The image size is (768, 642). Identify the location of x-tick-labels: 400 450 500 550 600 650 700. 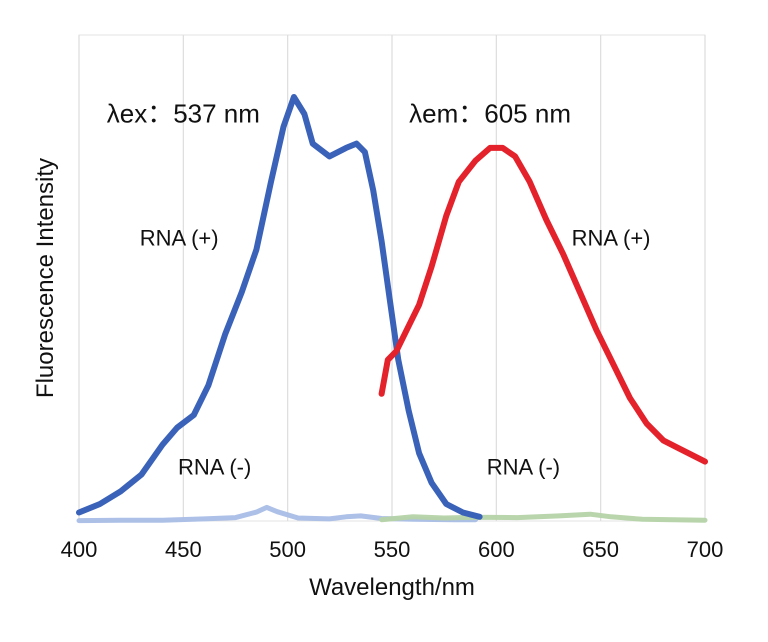
(392, 549).